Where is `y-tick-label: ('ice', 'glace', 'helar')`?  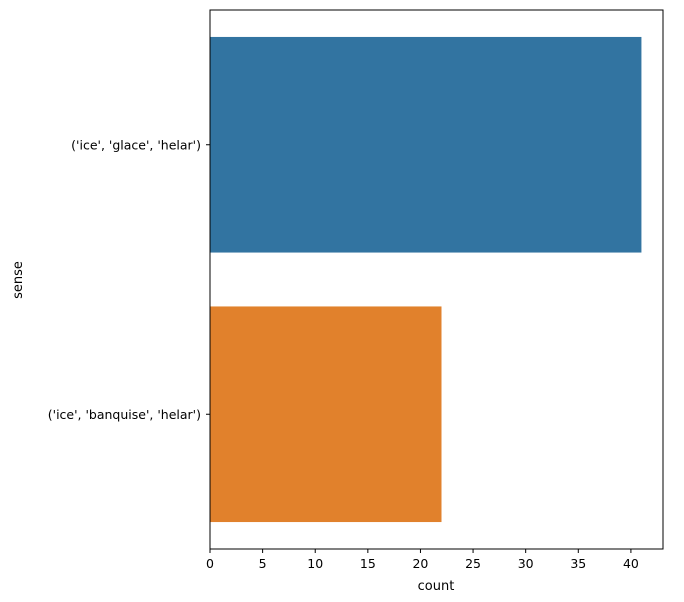 y-tick-label: ('ice', 'glace', 'helar') is located at coordinates (136, 144).